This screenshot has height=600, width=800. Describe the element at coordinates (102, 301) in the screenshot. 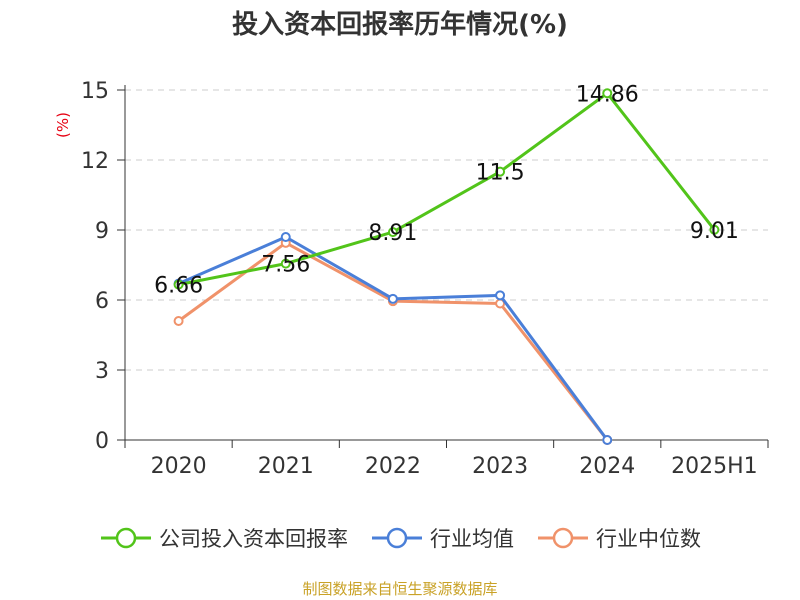

I see `y-tick-label: 6` at that location.